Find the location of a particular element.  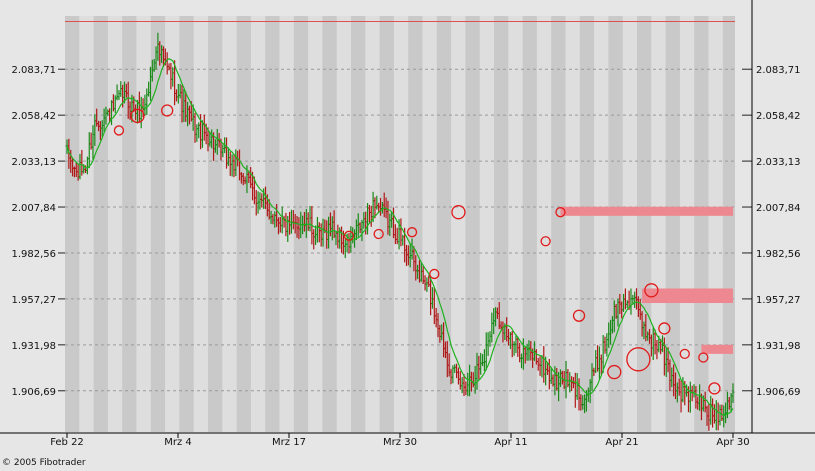

x-tick-label: Mrz 30 is located at coordinates (400, 442).